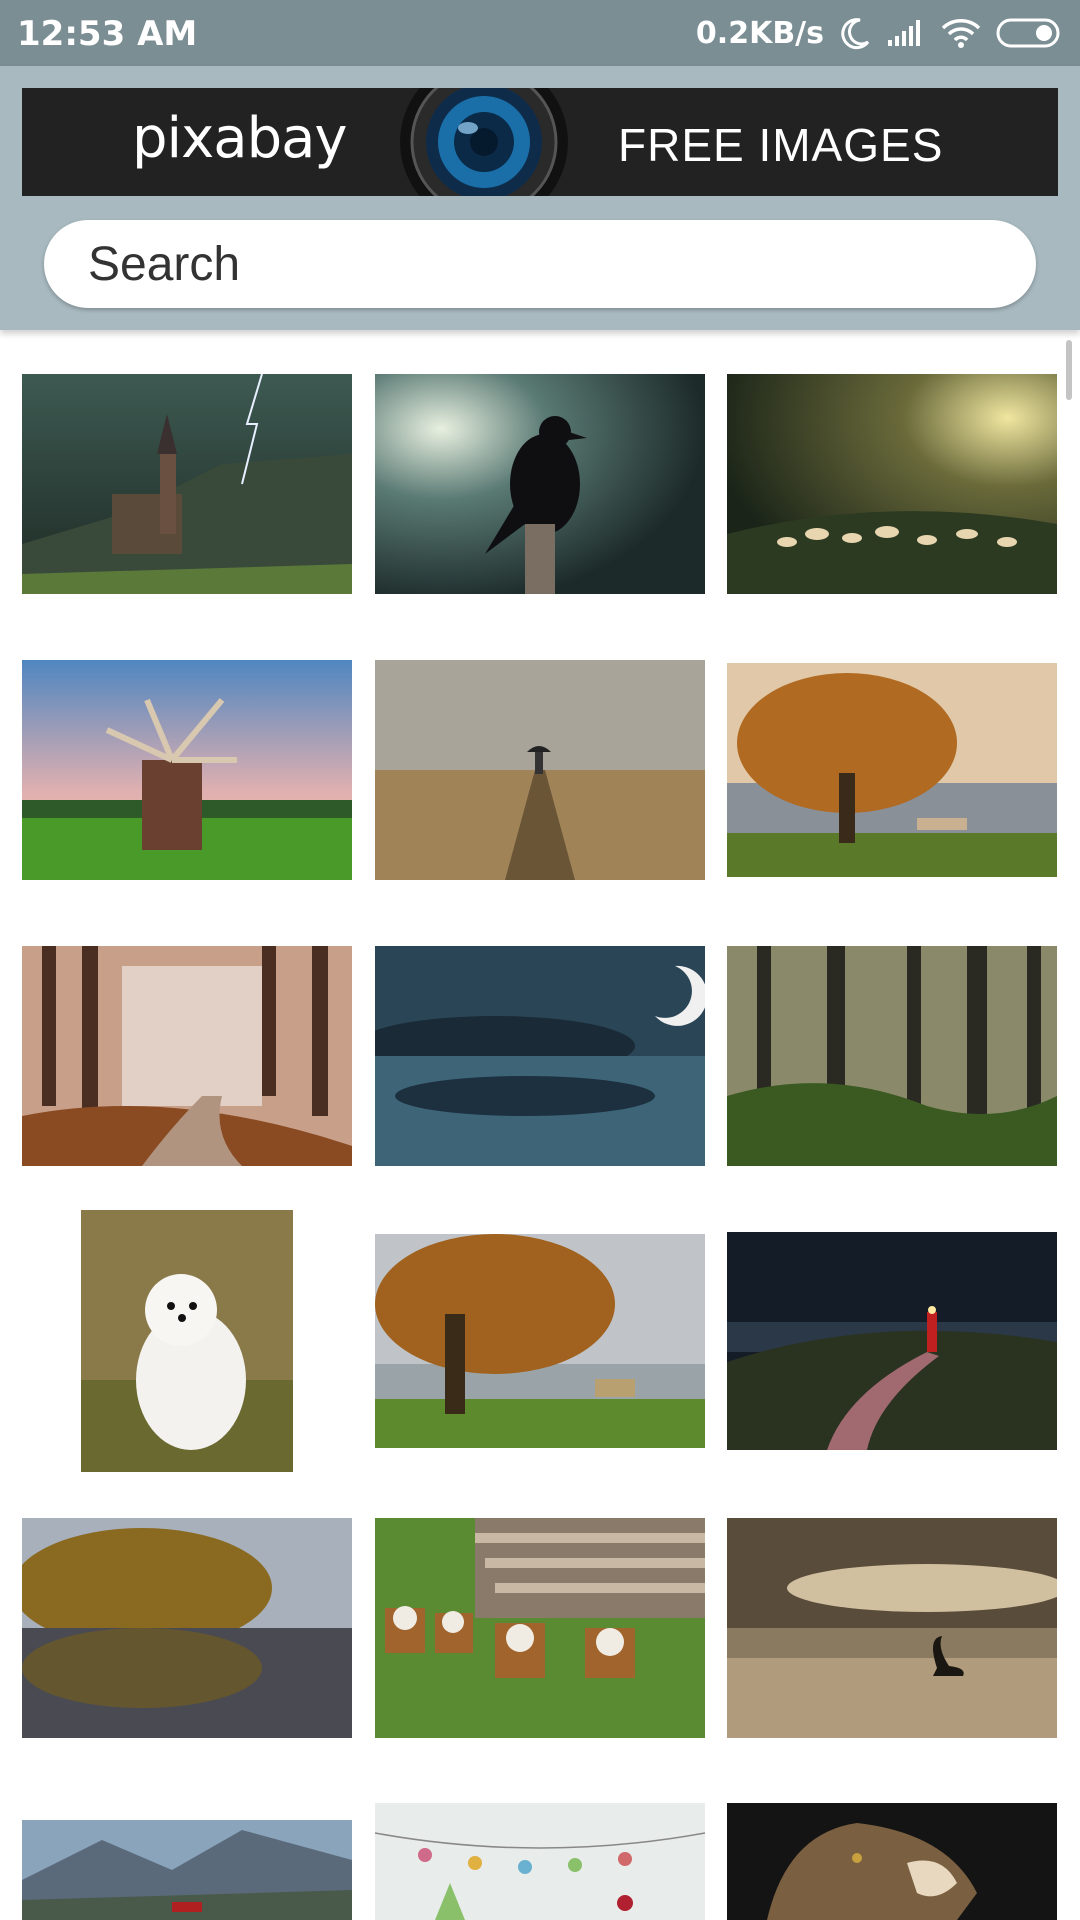 The width and height of the screenshot is (1080, 1920). What do you see at coordinates (187, 1056) in the screenshot?
I see `autumn-forest-path-image` at bounding box center [187, 1056].